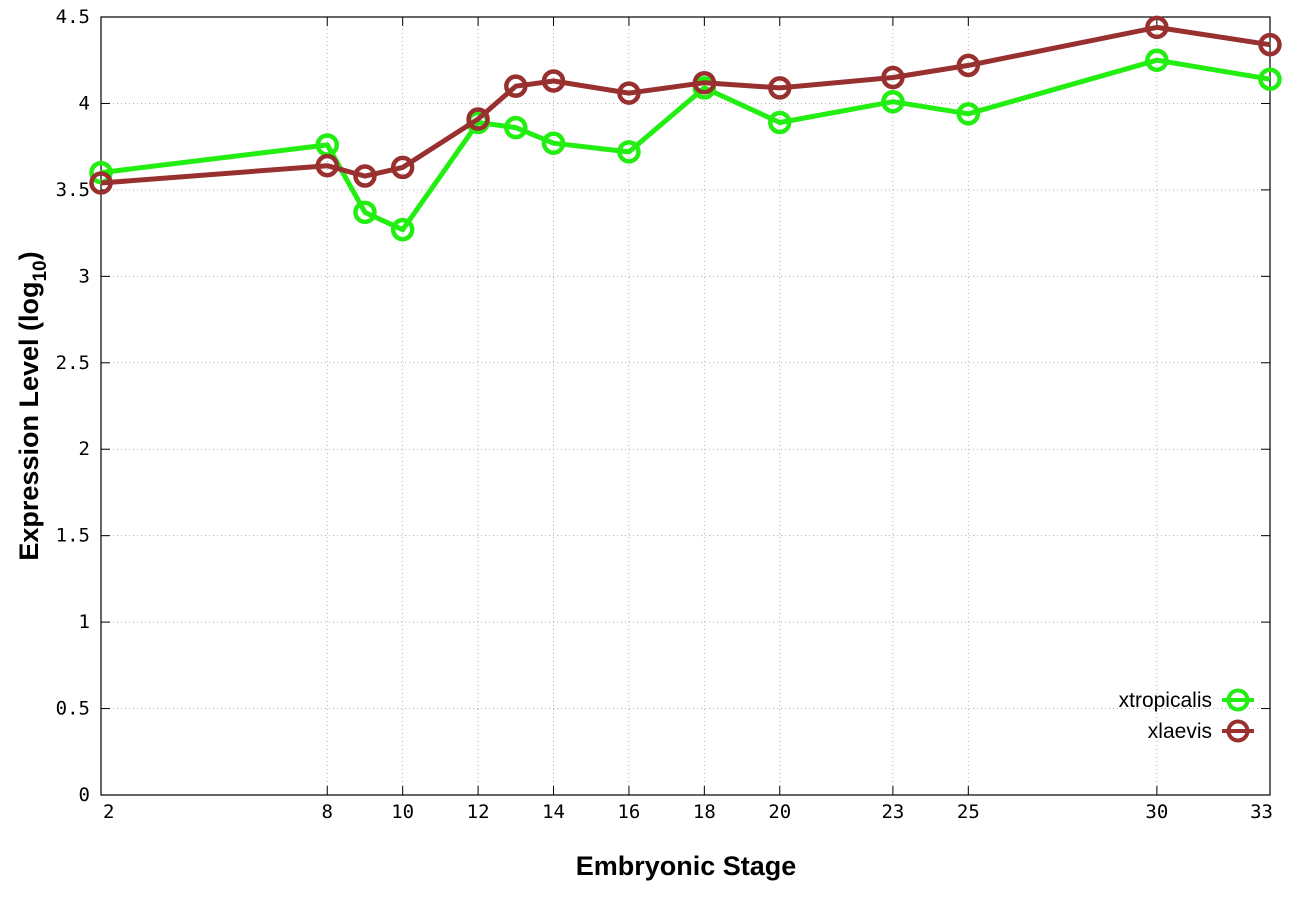 The image size is (1296, 907). I want to click on y-tick-label: 3.5, so click(73, 190).